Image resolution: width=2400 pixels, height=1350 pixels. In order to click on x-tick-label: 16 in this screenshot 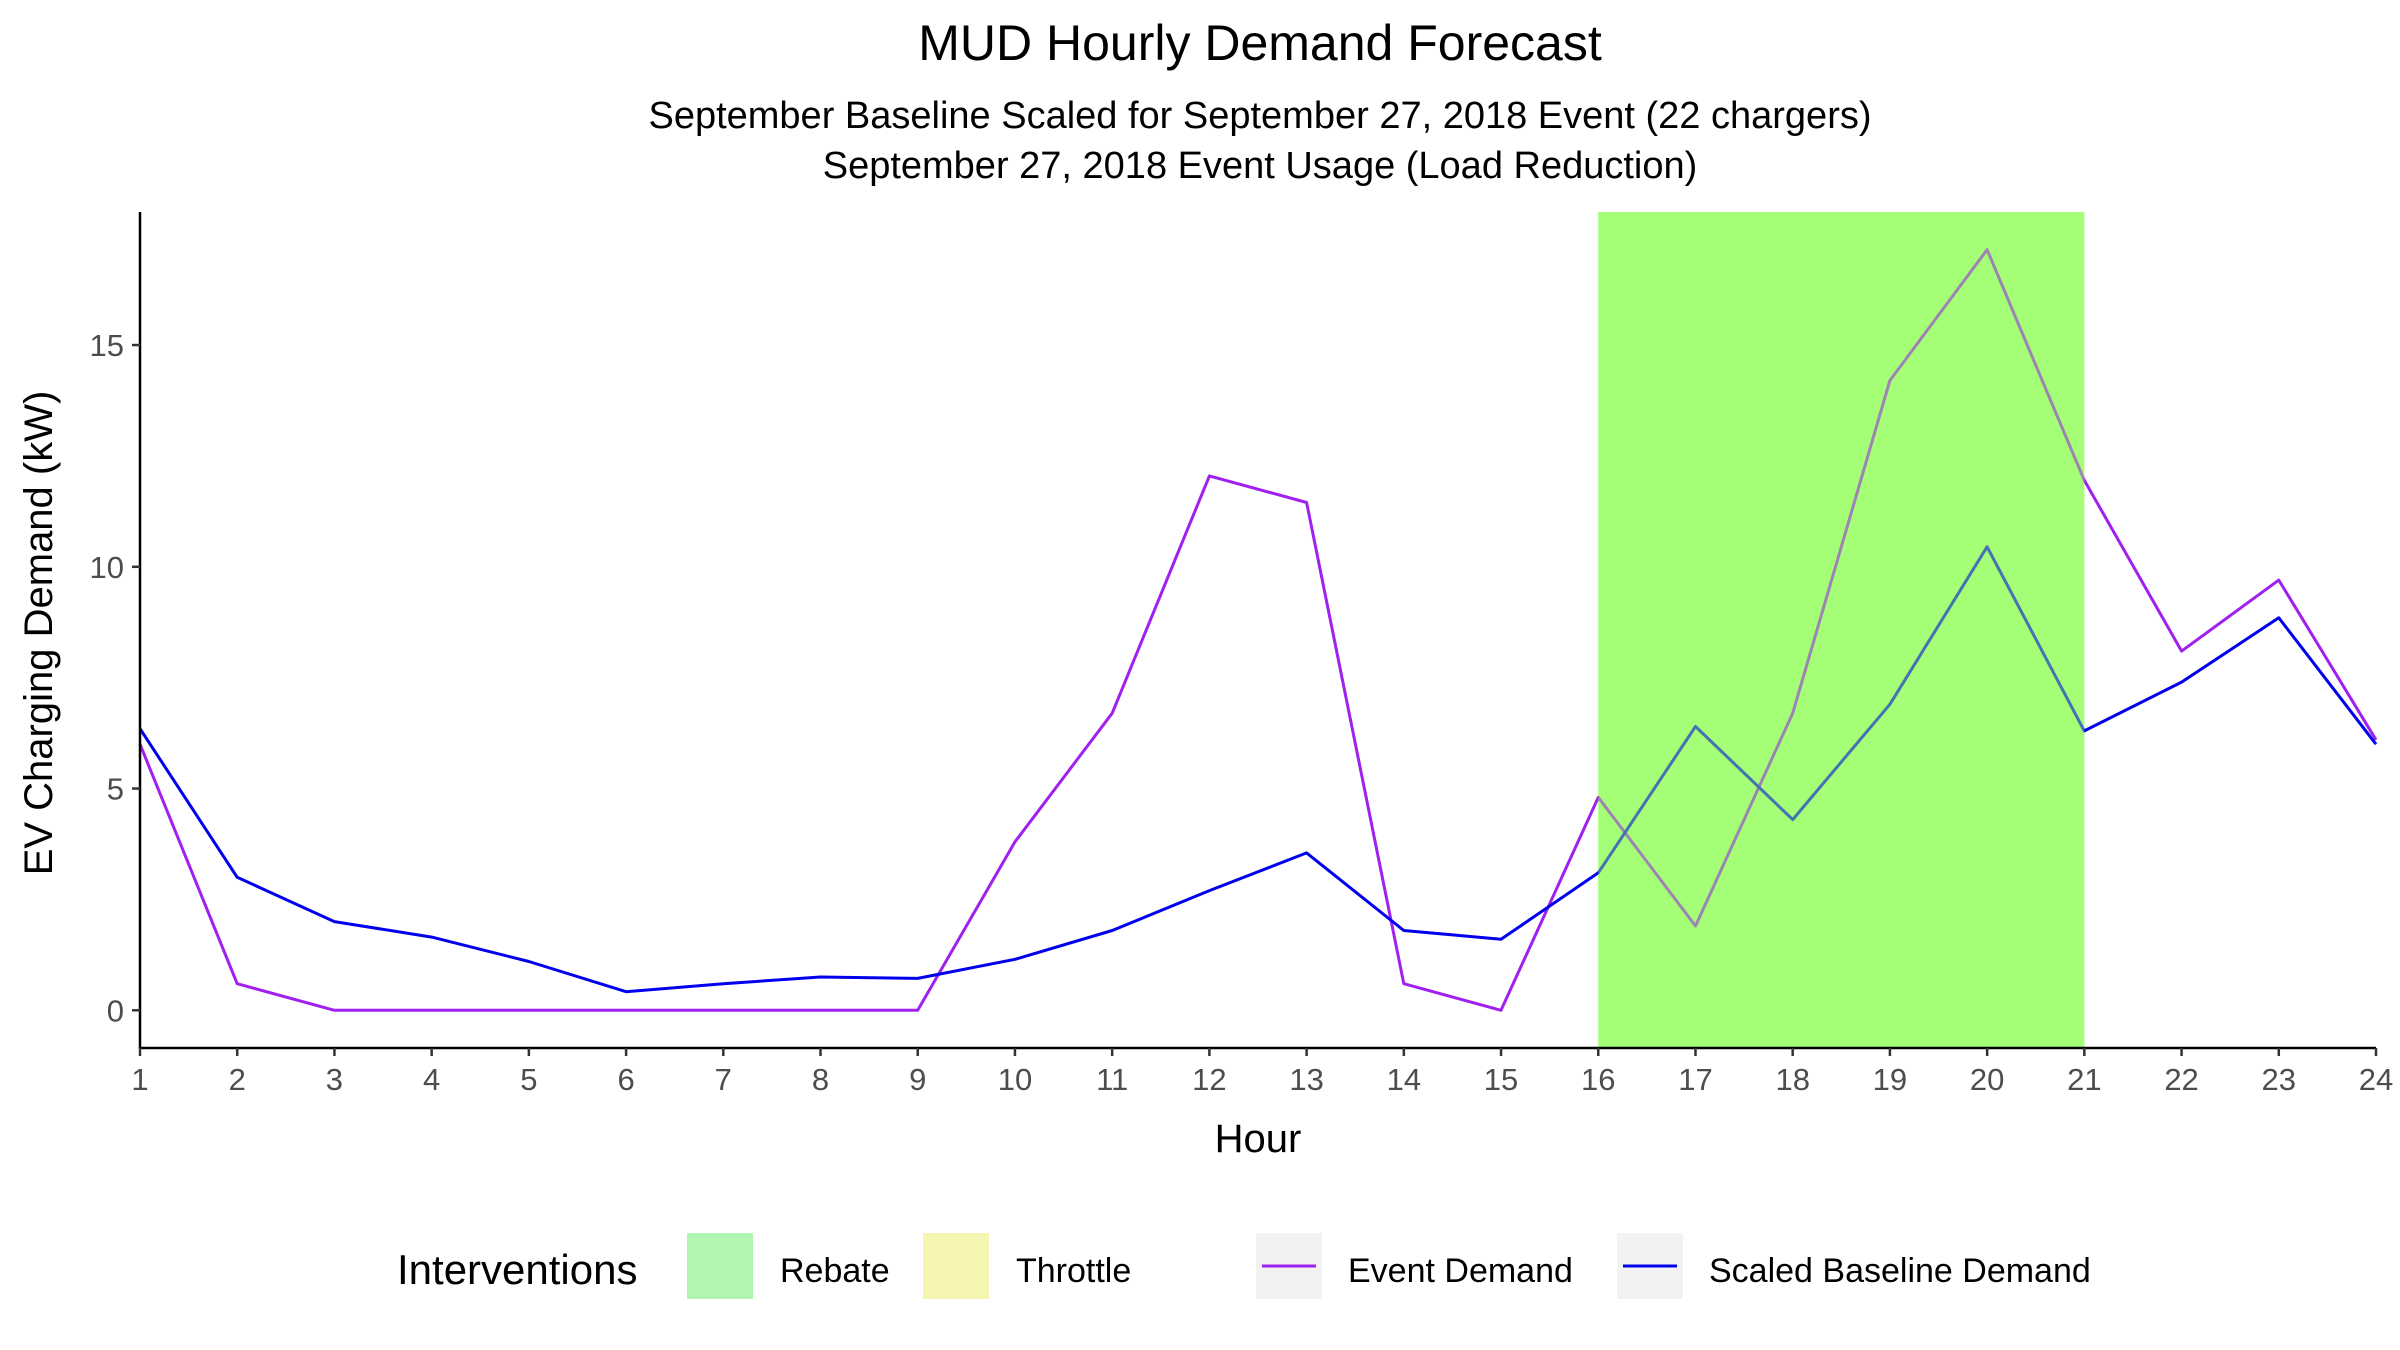, I will do `click(1598, 1079)`.